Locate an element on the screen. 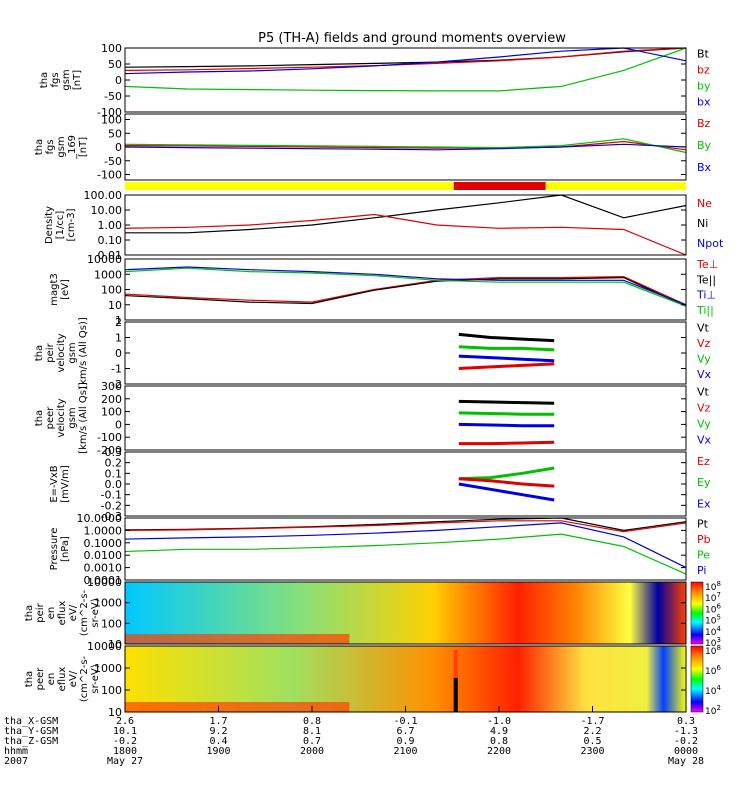 The image size is (750, 800). legend-Npot: Npot is located at coordinates (710, 243).